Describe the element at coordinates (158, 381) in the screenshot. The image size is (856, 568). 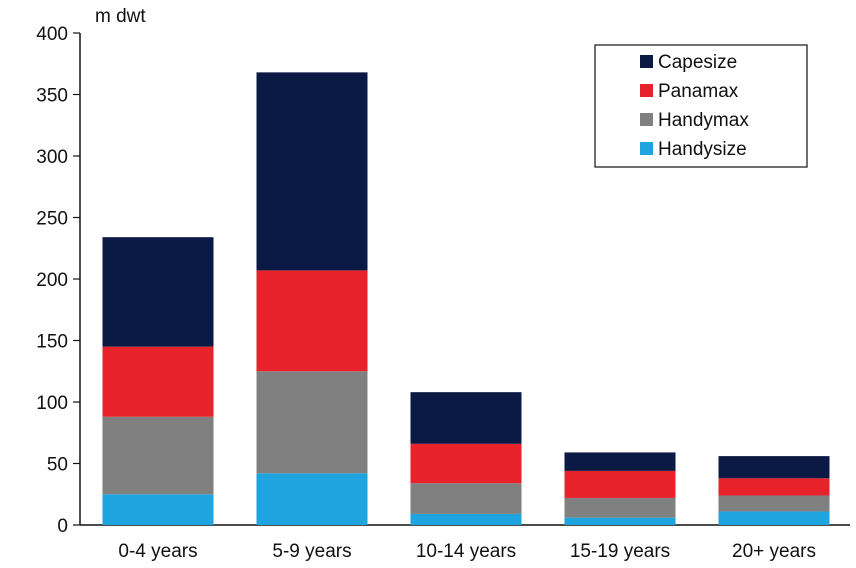
I see `bar-segment-panamax-0-4-years` at that location.